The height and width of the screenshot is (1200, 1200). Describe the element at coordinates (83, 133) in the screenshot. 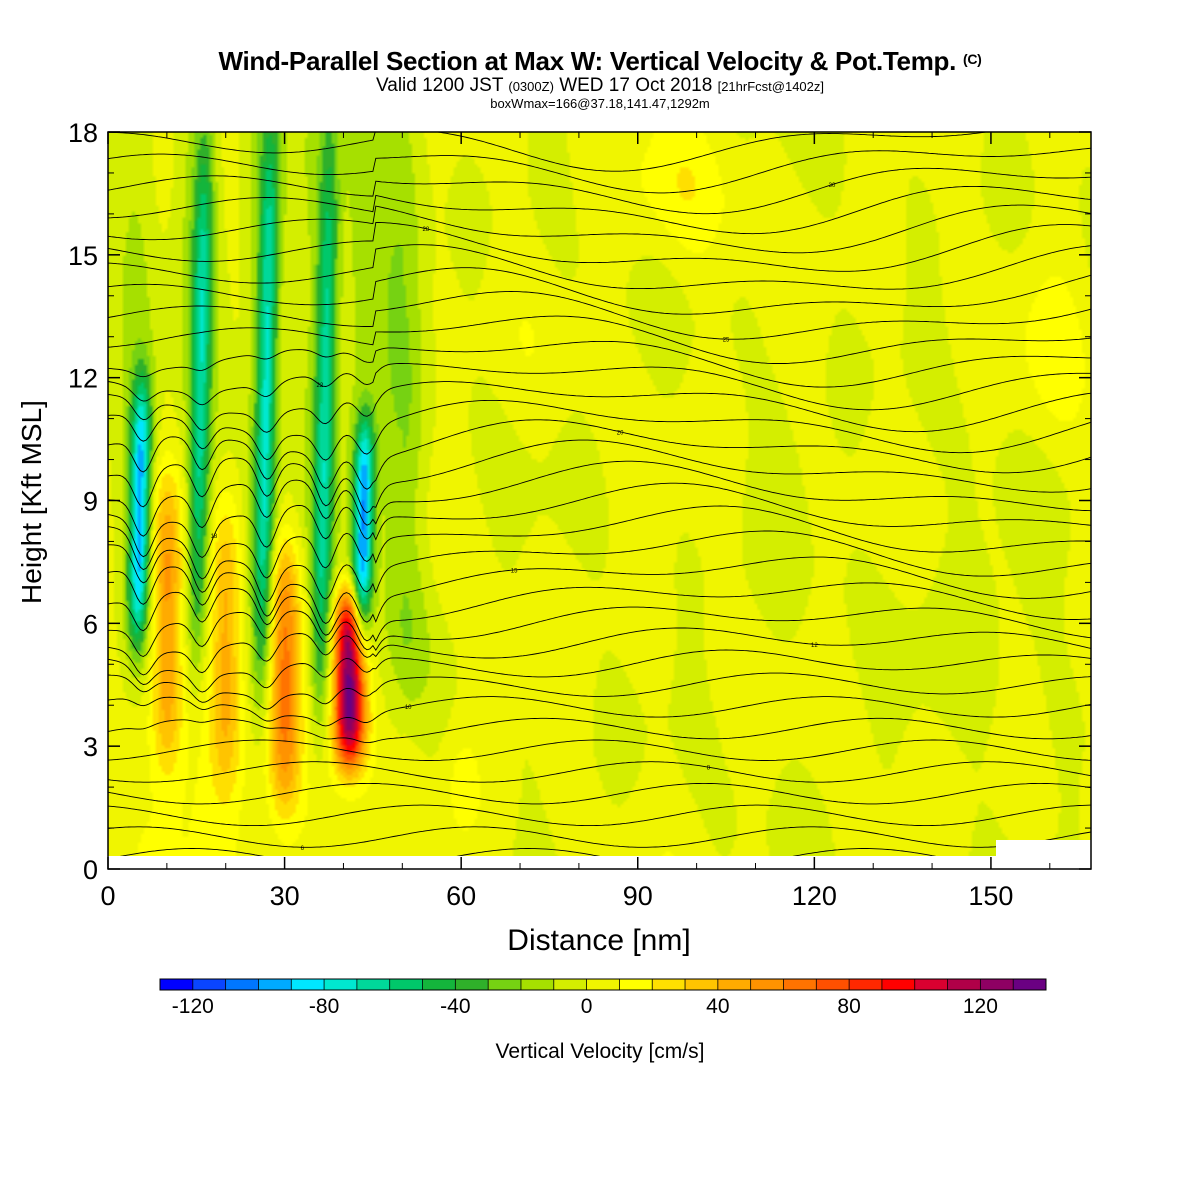

I see `y-tick-label: 18` at that location.